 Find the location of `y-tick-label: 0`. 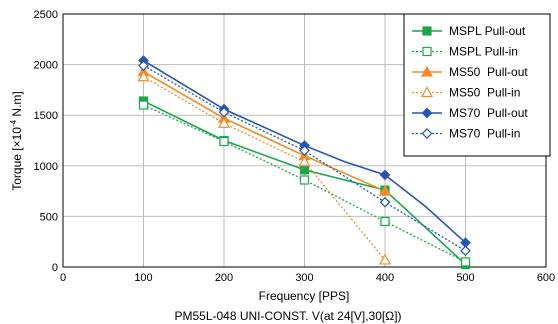

y-tick-label: 0 is located at coordinates (55, 268).